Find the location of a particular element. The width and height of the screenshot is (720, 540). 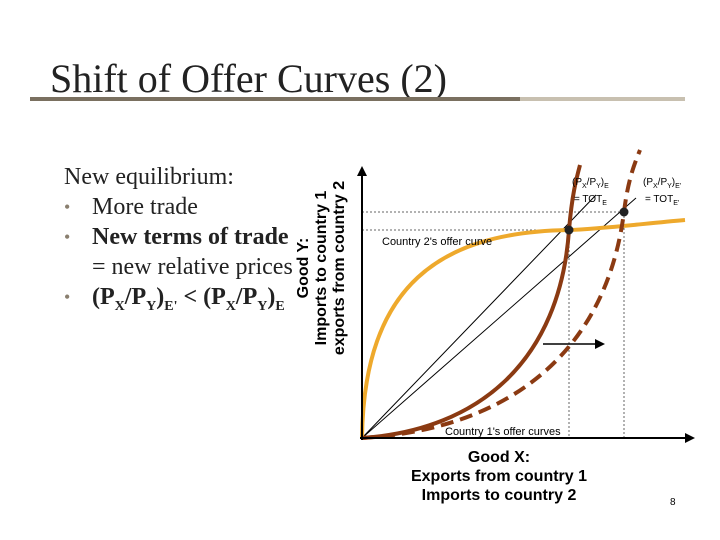

bullet-price-comparison: • (PX/PY)E' < (PX/PY)E is located at coordinates (179, 302).